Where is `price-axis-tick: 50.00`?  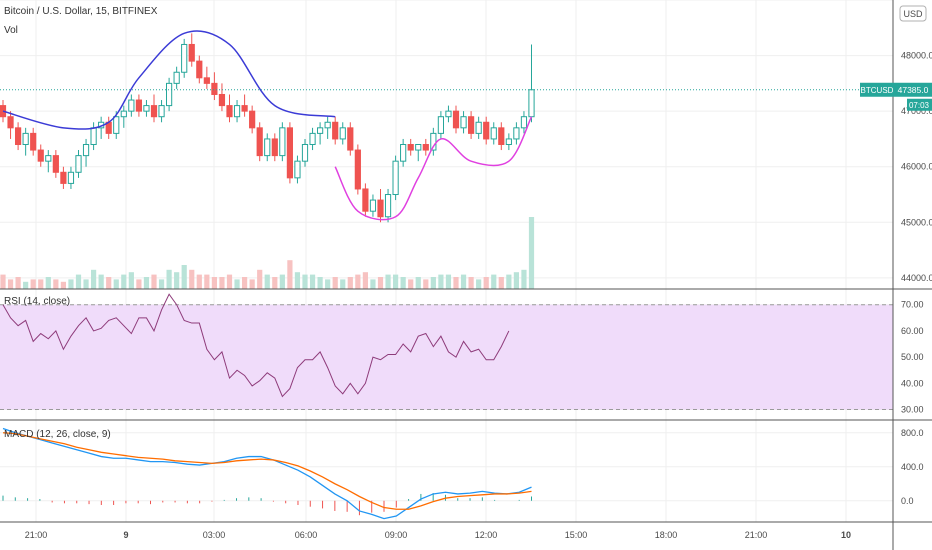 price-axis-tick: 50.00 is located at coordinates (912, 357).